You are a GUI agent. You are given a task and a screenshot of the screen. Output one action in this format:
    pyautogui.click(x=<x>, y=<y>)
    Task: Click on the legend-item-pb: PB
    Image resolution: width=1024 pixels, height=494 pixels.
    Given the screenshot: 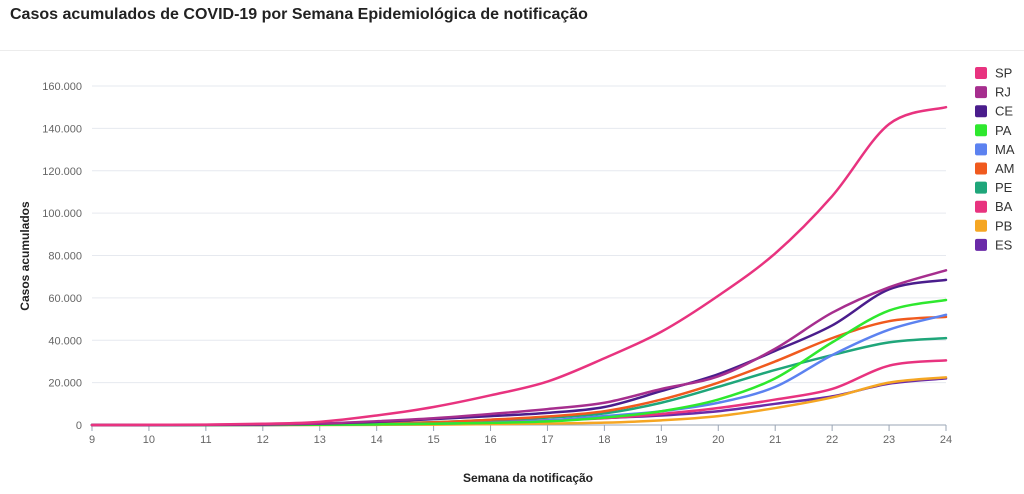 What is the action you would take?
    pyautogui.click(x=993, y=225)
    